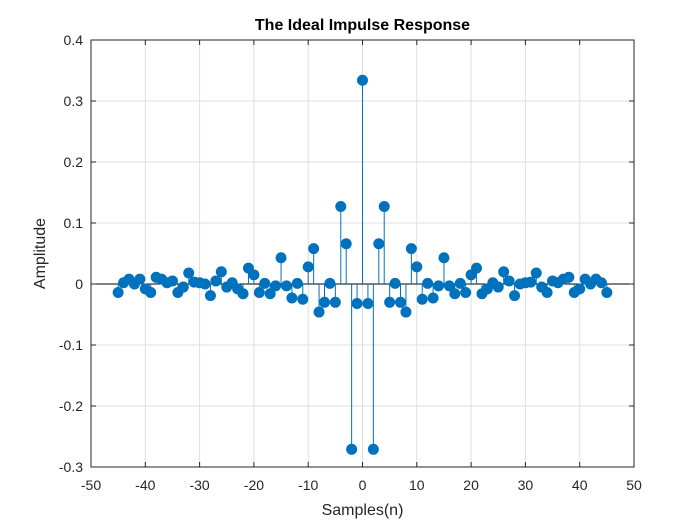 This screenshot has width=700, height=525. Describe the element at coordinates (145, 485) in the screenshot. I see `x-tick-label: -40` at that location.